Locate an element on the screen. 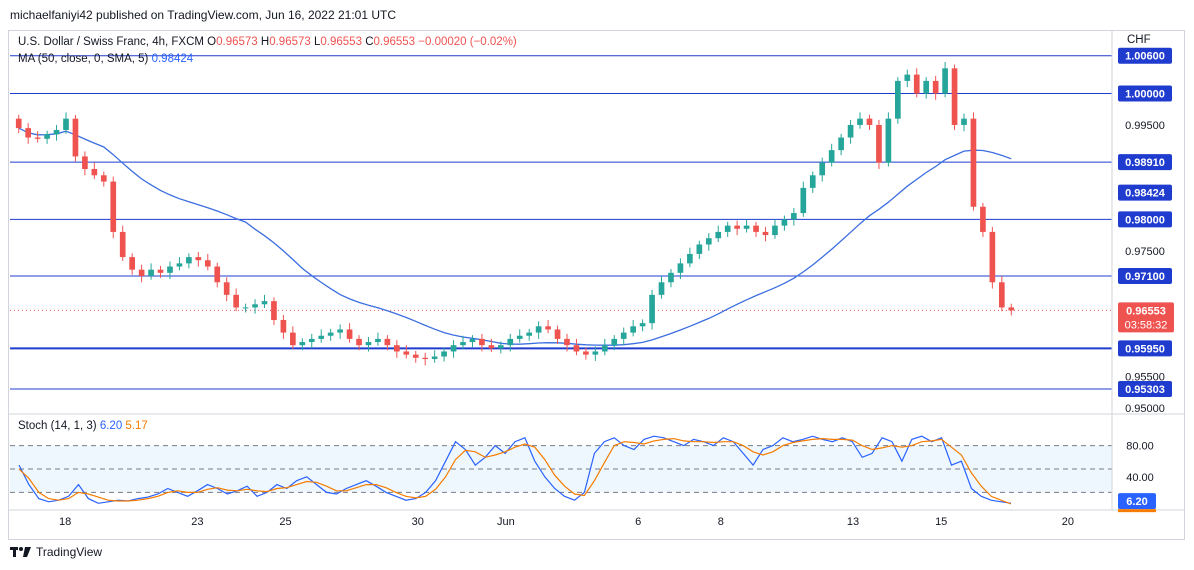 Image resolution: width=1194 pixels, height=570 pixels. level-price-label: 0.97100 is located at coordinates (1145, 275).